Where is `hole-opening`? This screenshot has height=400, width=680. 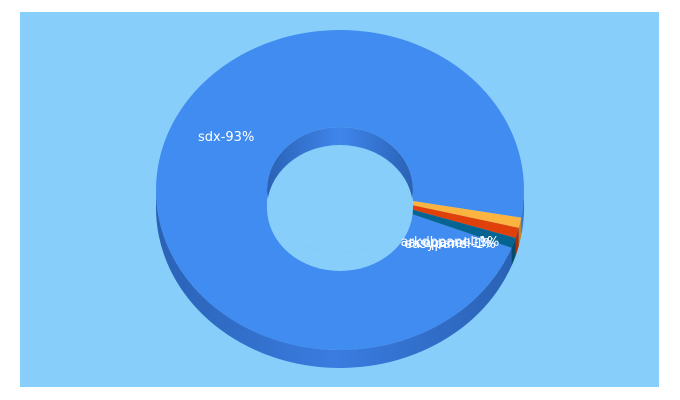 hole-opening is located at coordinates (340, 190).